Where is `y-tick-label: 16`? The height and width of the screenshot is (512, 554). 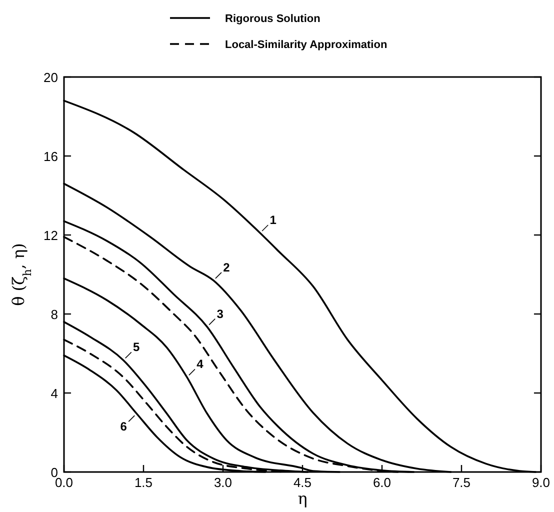
y-tick-label: 16 is located at coordinates (51, 156).